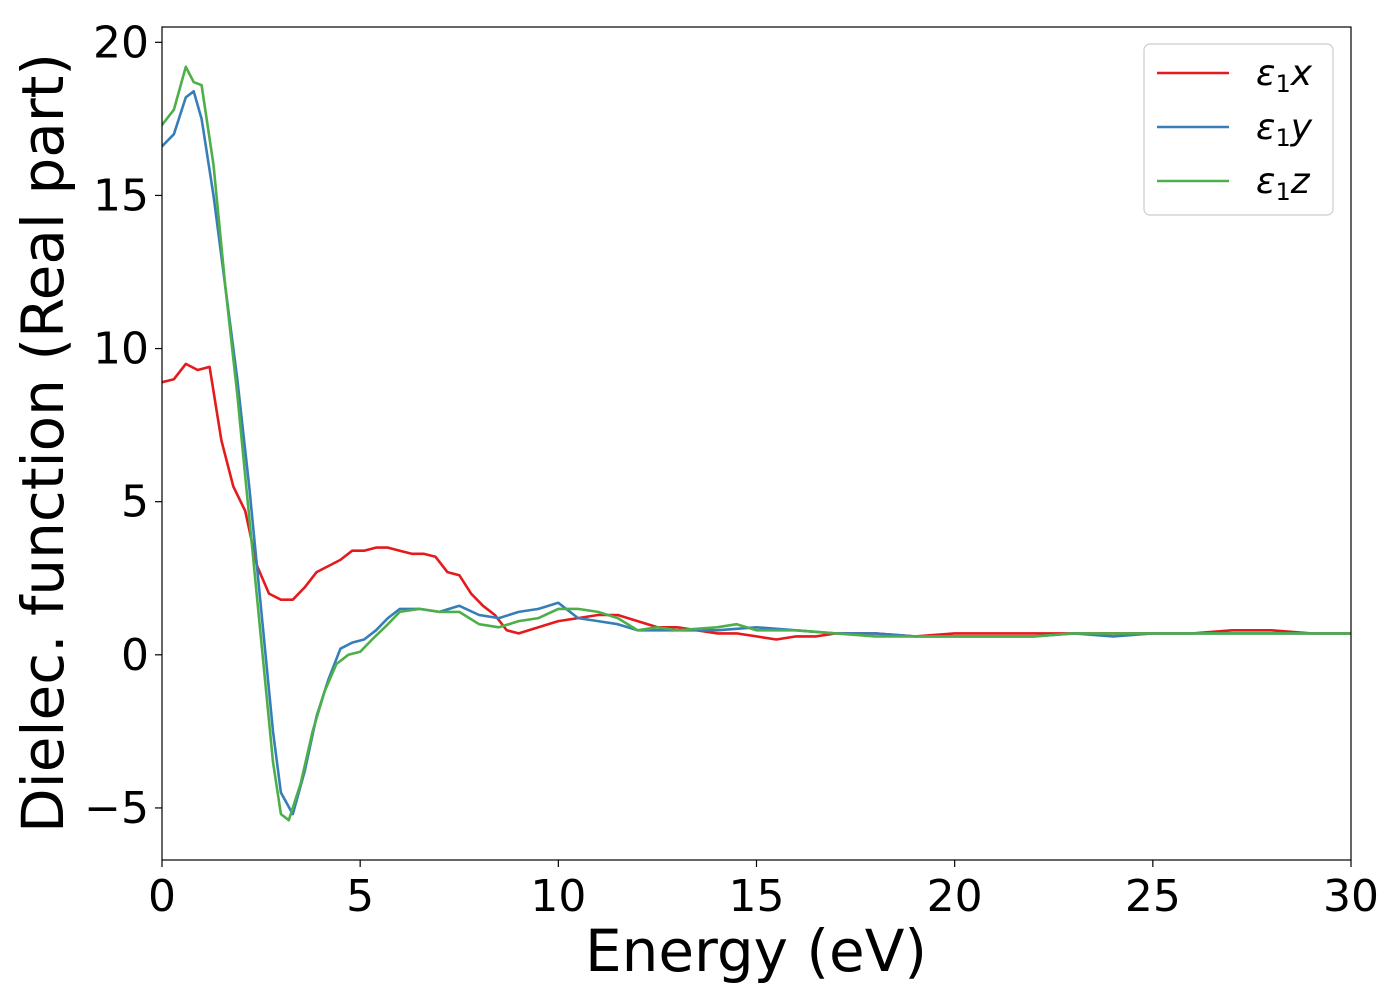 The width and height of the screenshot is (1400, 1000). I want to click on legend-label-z: ε1z, so click(1283, 183).